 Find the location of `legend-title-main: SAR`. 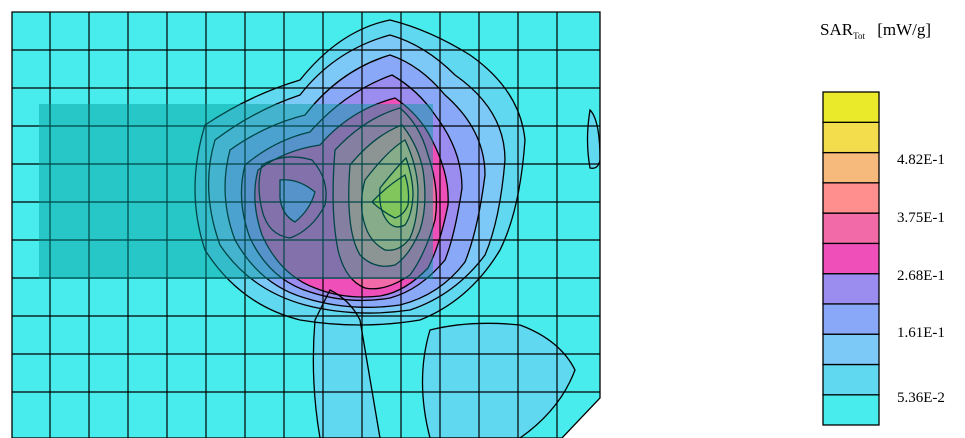

legend-title-main: SAR is located at coordinates (837, 29).